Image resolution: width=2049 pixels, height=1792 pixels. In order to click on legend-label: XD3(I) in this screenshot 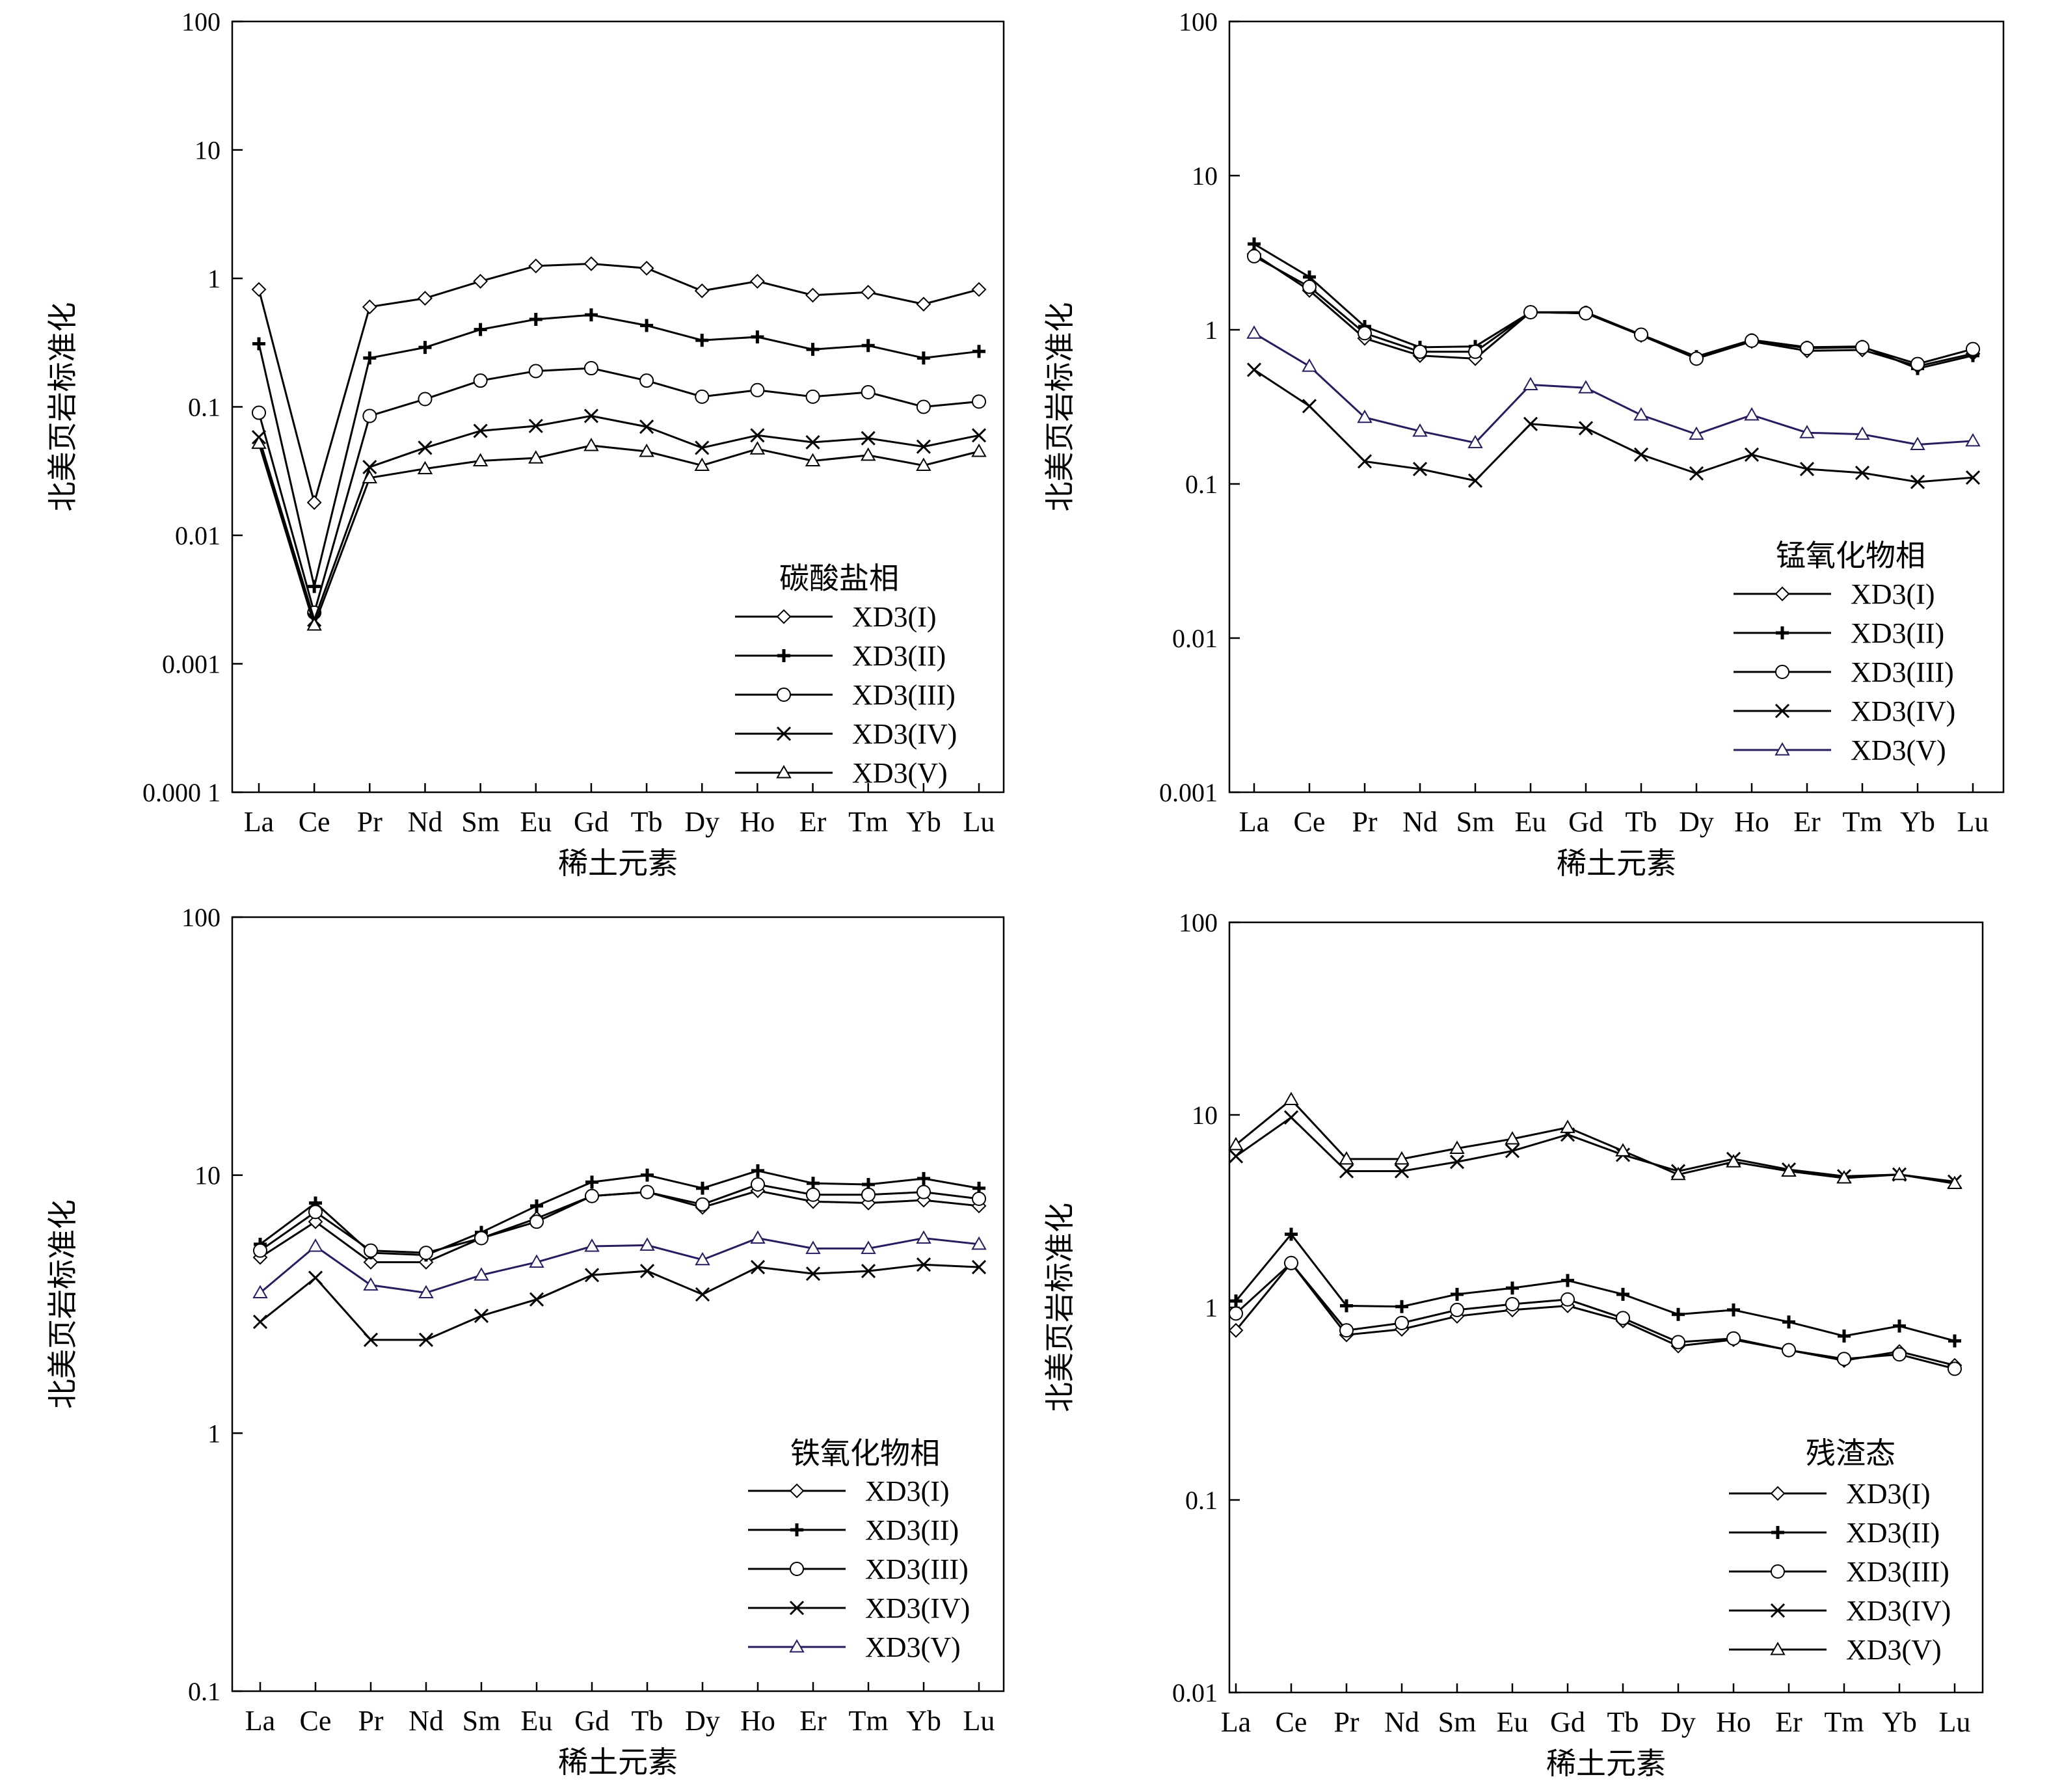, I will do `click(1888, 1494)`.